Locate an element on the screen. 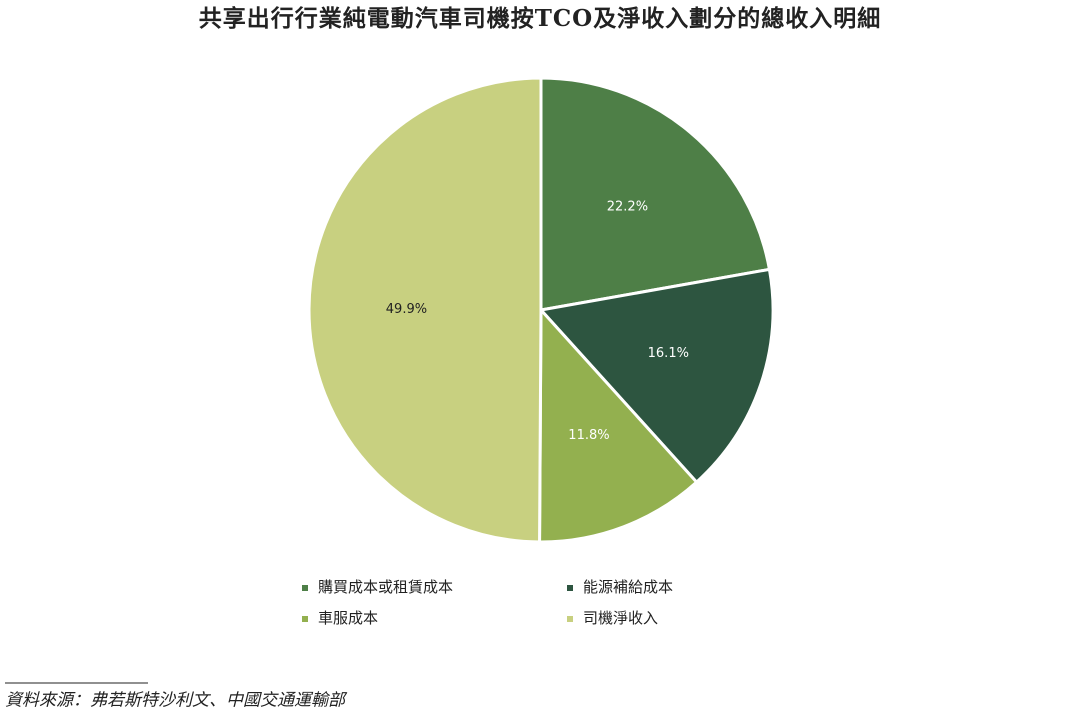 Image resolution: width=1080 pixels, height=718 pixels. legend-label: 車服成本 is located at coordinates (348, 618).